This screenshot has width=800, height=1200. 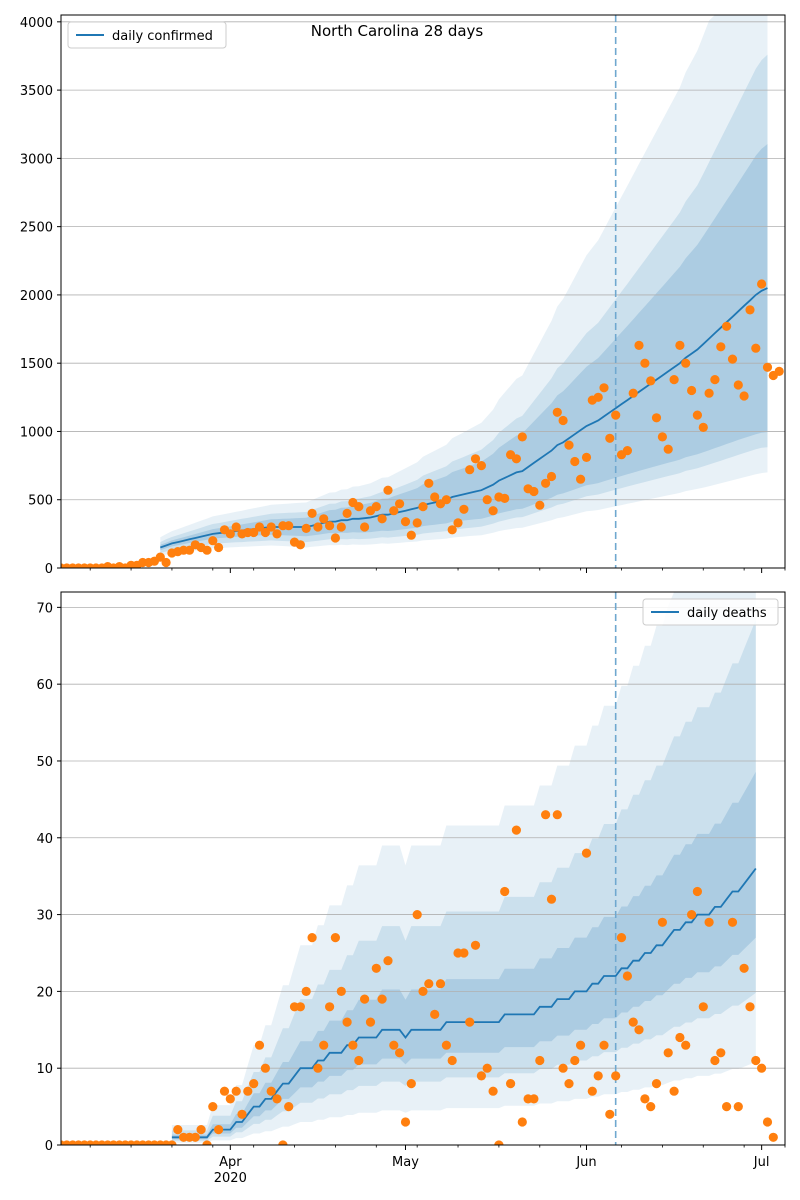 What do you see at coordinates (147, 35) in the screenshot?
I see `confirmed-legend-box` at bounding box center [147, 35].